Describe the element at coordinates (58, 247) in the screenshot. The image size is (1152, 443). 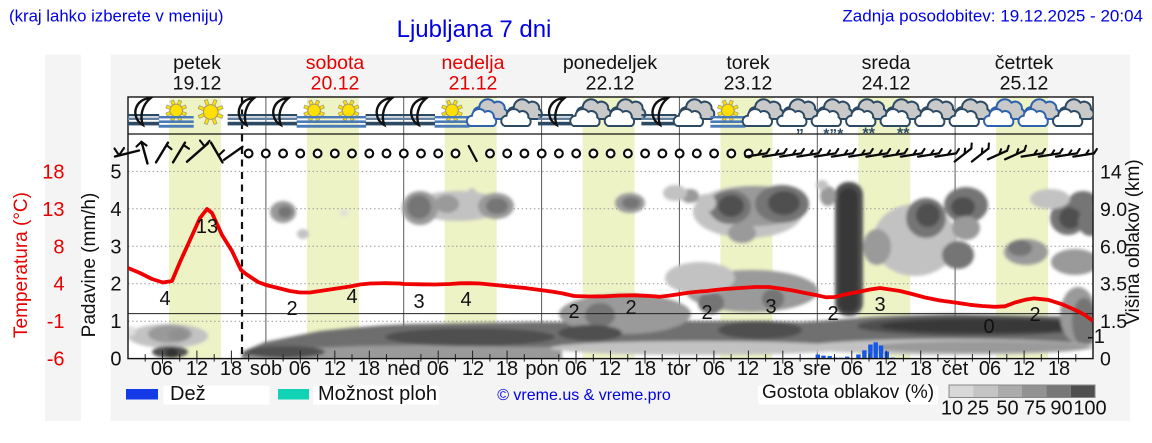
I see `svg-text: 8` at that location.